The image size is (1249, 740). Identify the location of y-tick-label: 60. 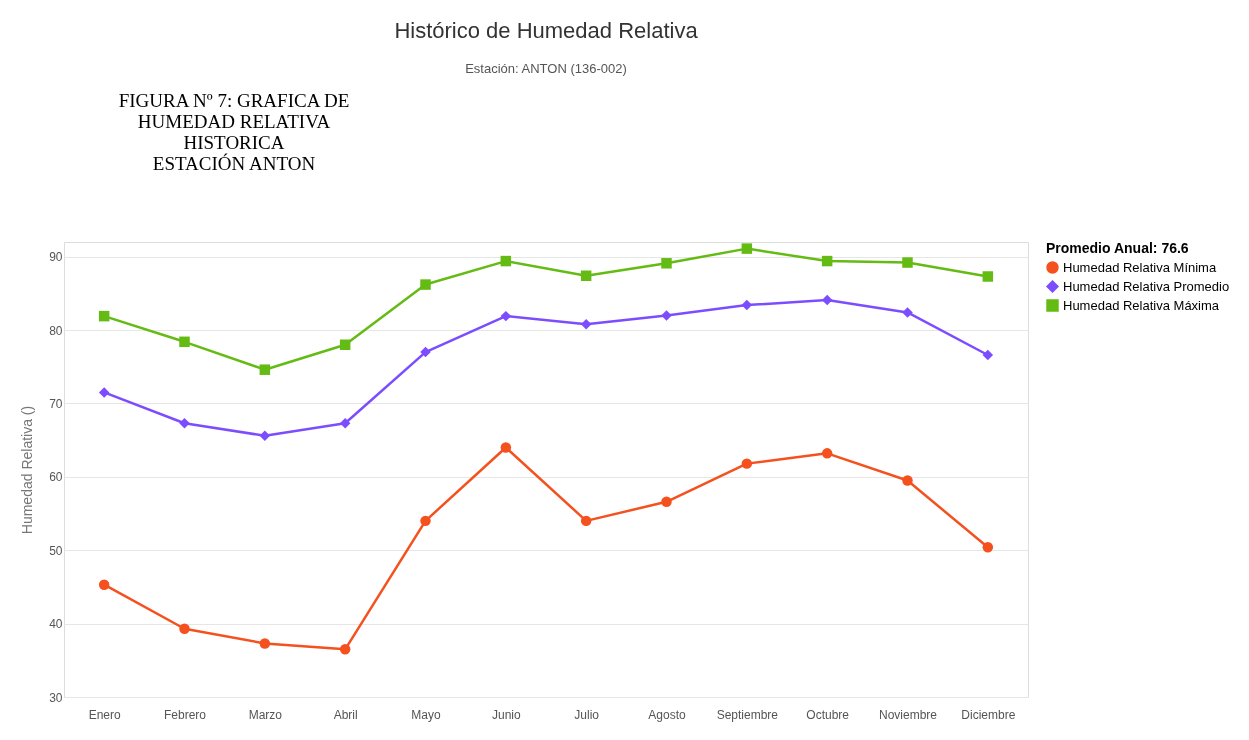
(56, 477).